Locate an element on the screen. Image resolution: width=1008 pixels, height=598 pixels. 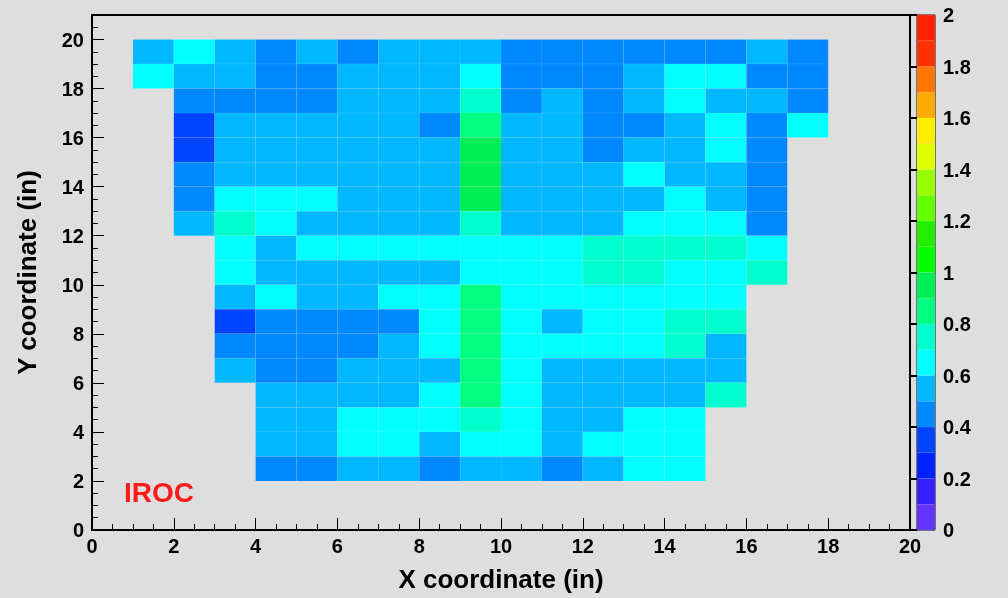
color-bar-label: 0.8 is located at coordinates (957, 324).